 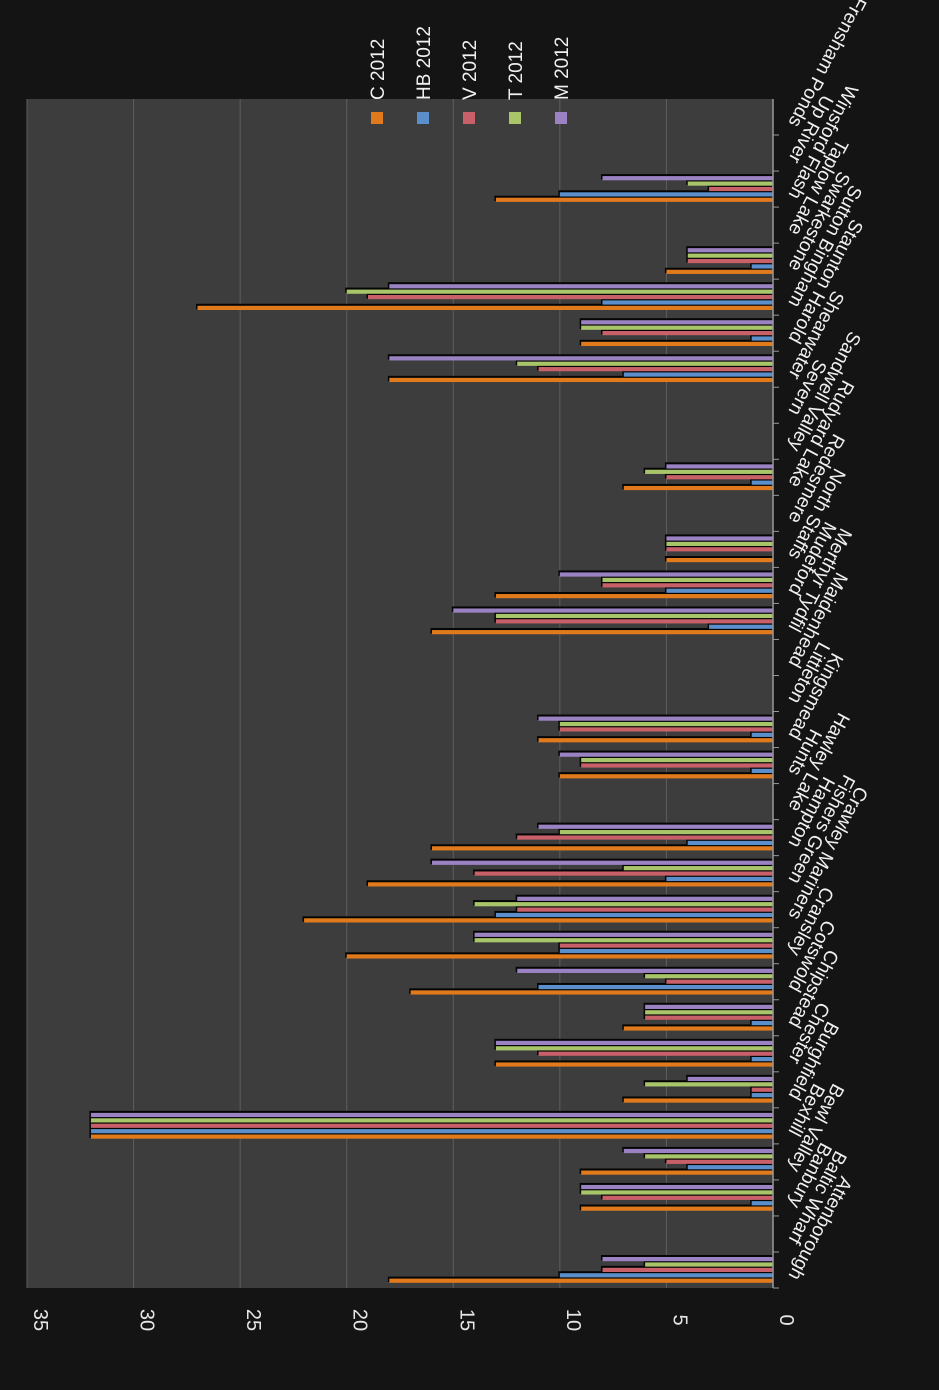 I want to click on value-tick-label: 35, so click(x=40, y=1320).